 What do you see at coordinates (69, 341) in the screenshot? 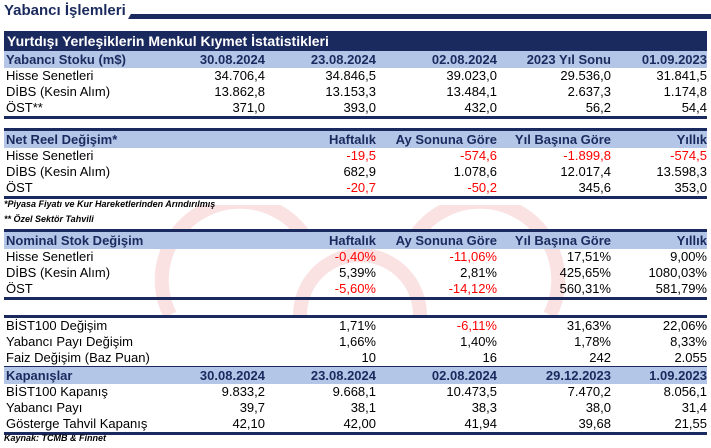
I see `row-label: Yabancı Payı Değişim` at bounding box center [69, 341].